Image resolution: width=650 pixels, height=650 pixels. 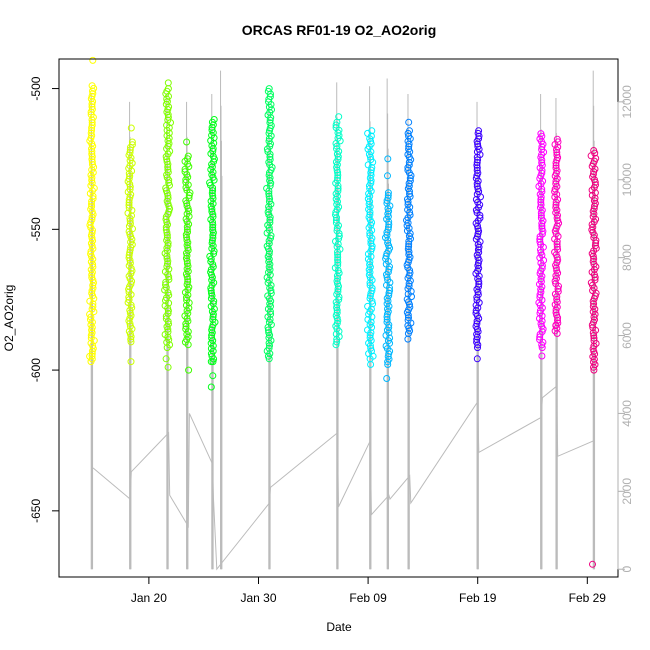 I want to click on right-y-tick-label-0: 0, so click(x=627, y=569).